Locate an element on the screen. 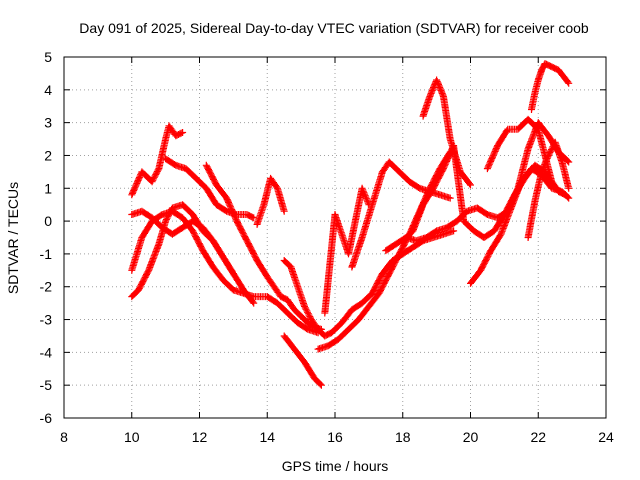 The width and height of the screenshot is (640, 480). y-tick-label: -2 is located at coordinates (46, 287).